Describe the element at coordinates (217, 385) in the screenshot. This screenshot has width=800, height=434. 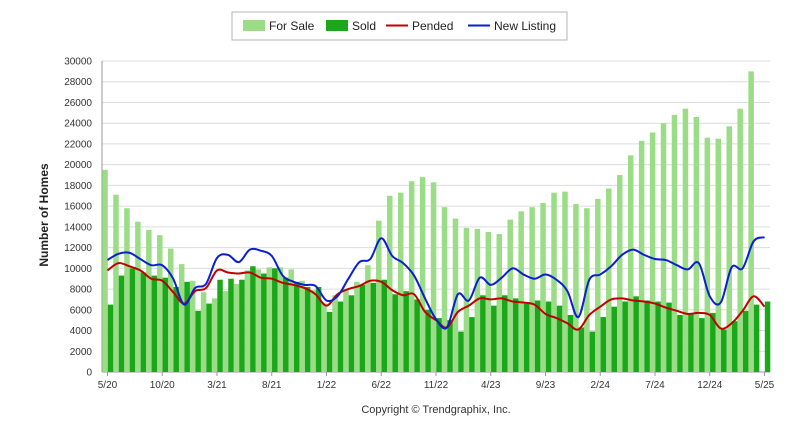
I see `x-tick-label: 3/21` at that location.